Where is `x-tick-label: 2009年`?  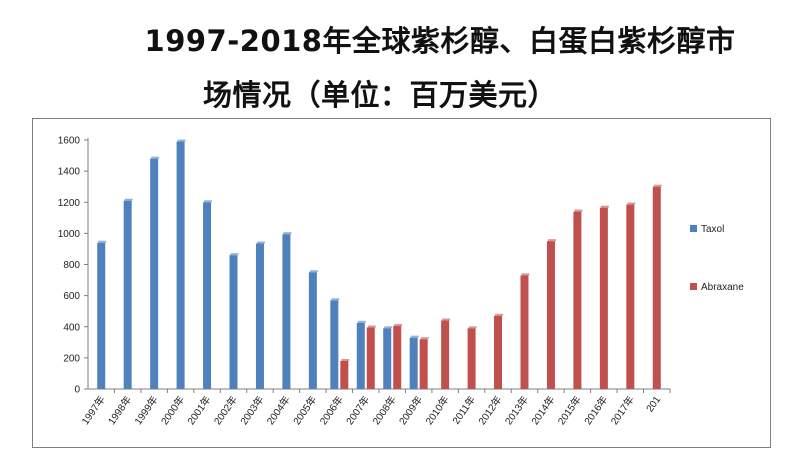 x-tick-label: 2009年 is located at coordinates (410, 410).